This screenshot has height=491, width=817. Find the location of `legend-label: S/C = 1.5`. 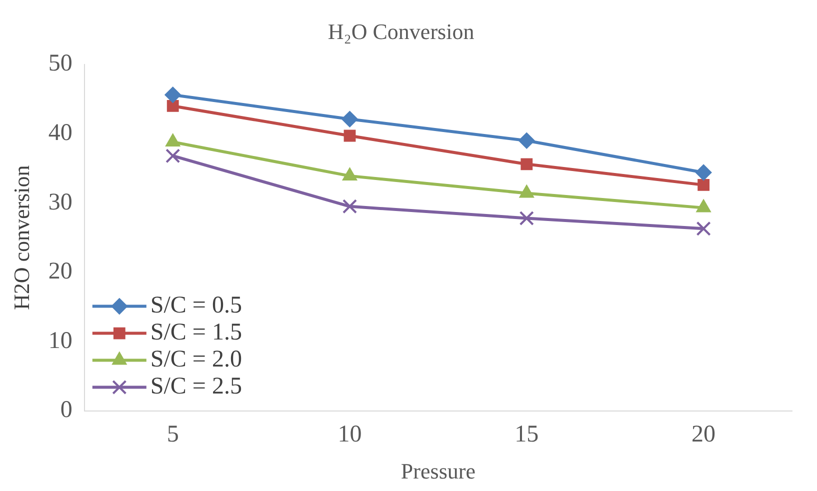

legend-label: S/C = 1.5 is located at coordinates (196, 333).